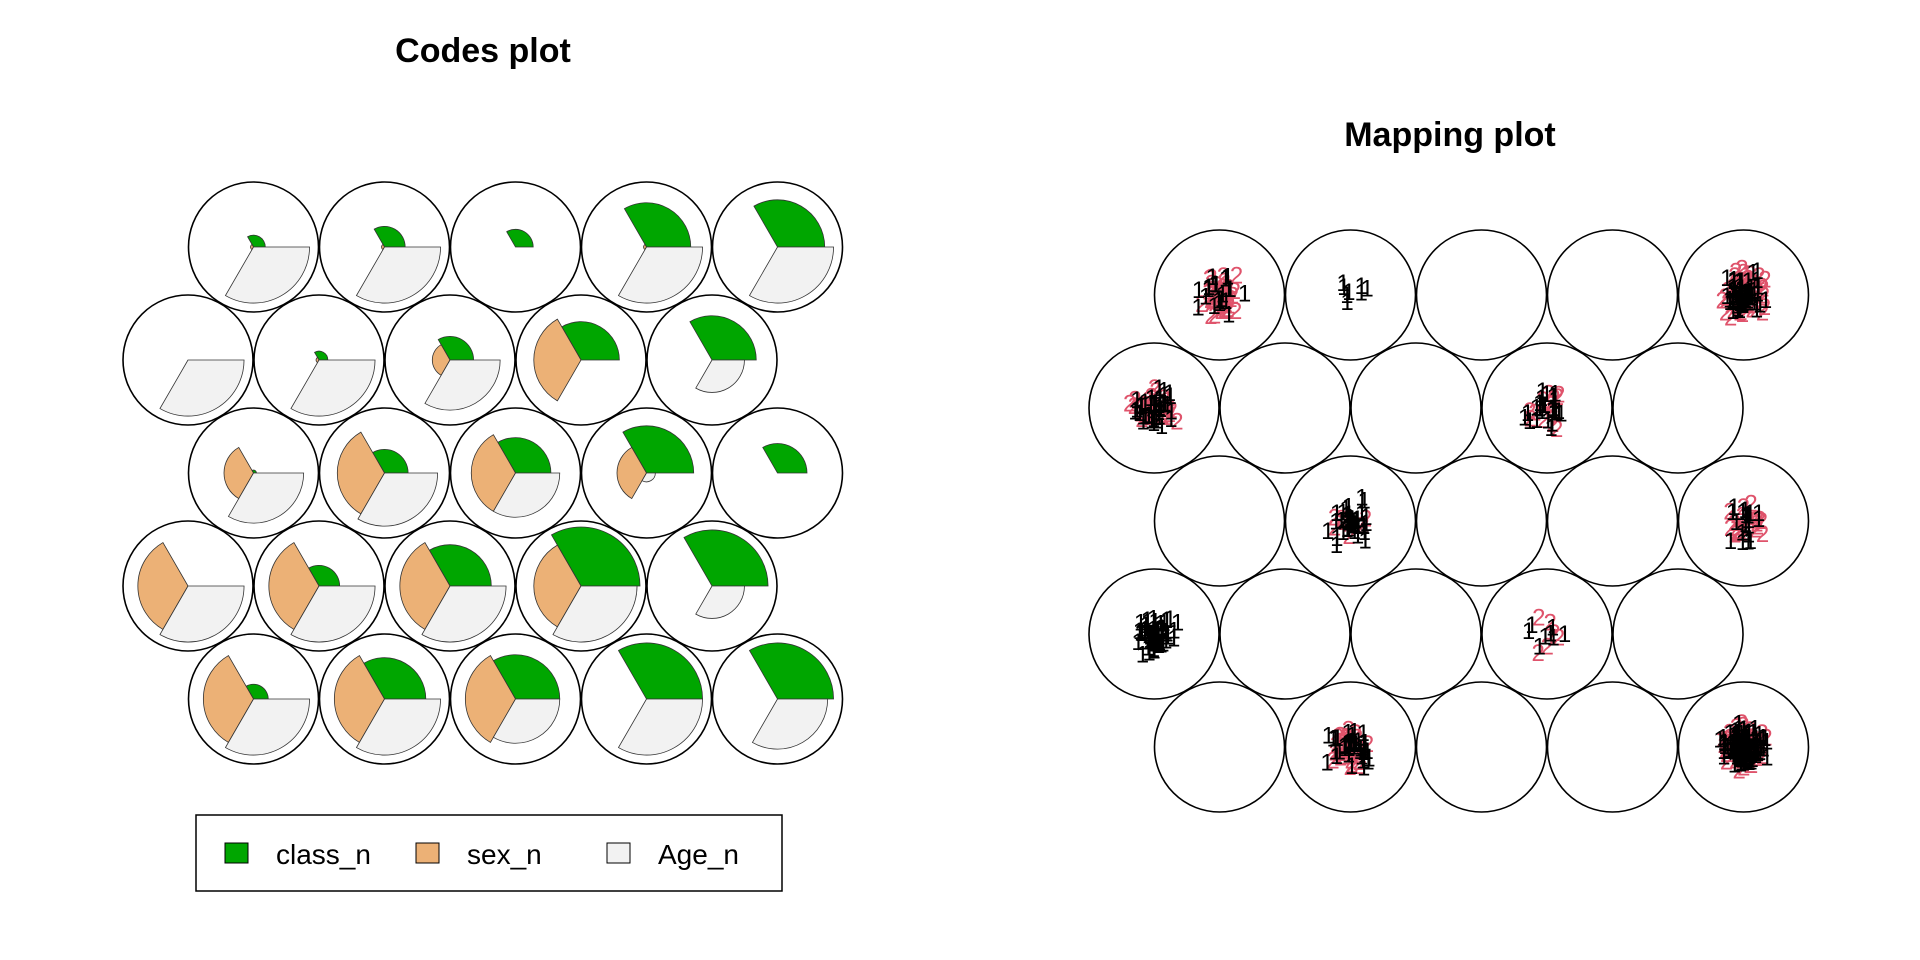 The height and width of the screenshot is (960, 1920). Describe the element at coordinates (493, 473) in the screenshot. I see `codes-segment-sex-n-r3-c3` at that location.